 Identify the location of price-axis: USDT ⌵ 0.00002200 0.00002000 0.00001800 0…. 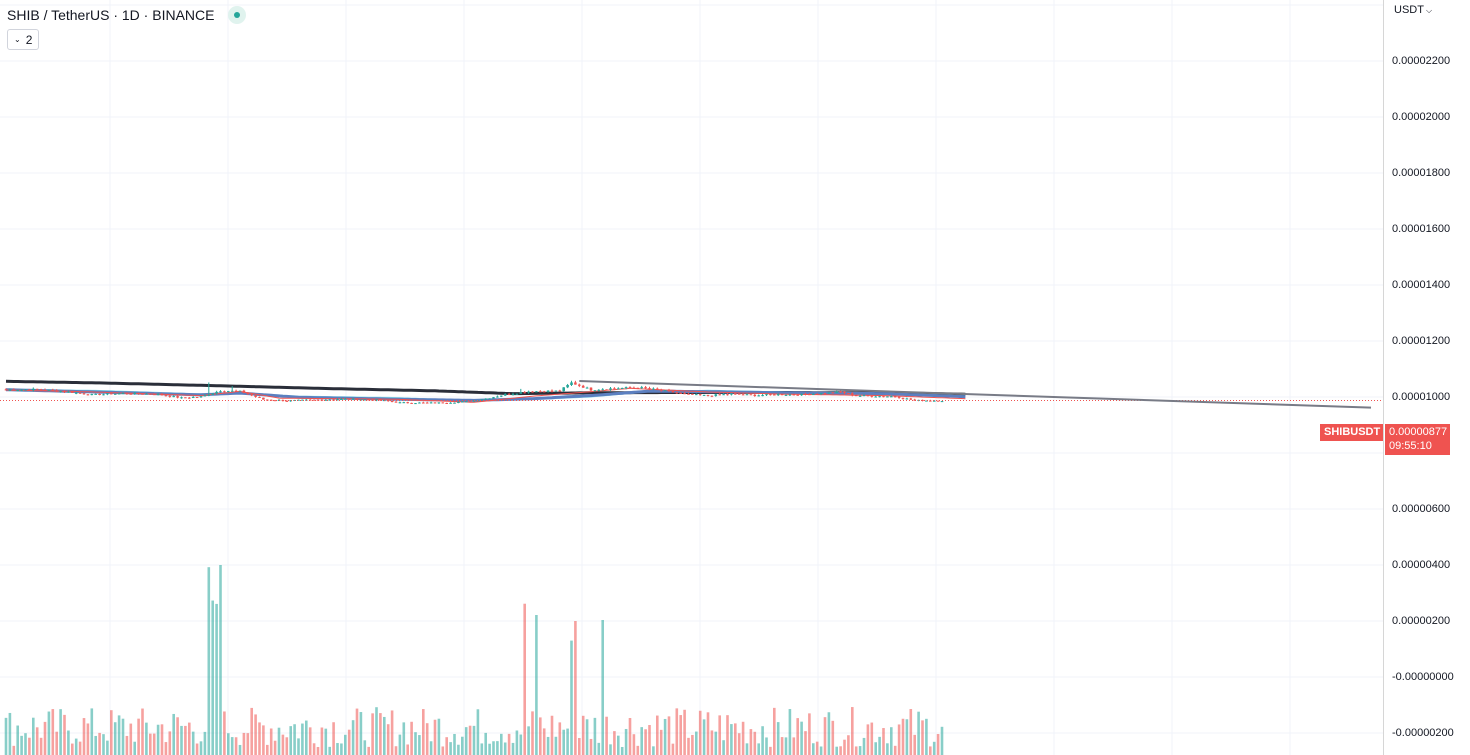
(1426, 377).